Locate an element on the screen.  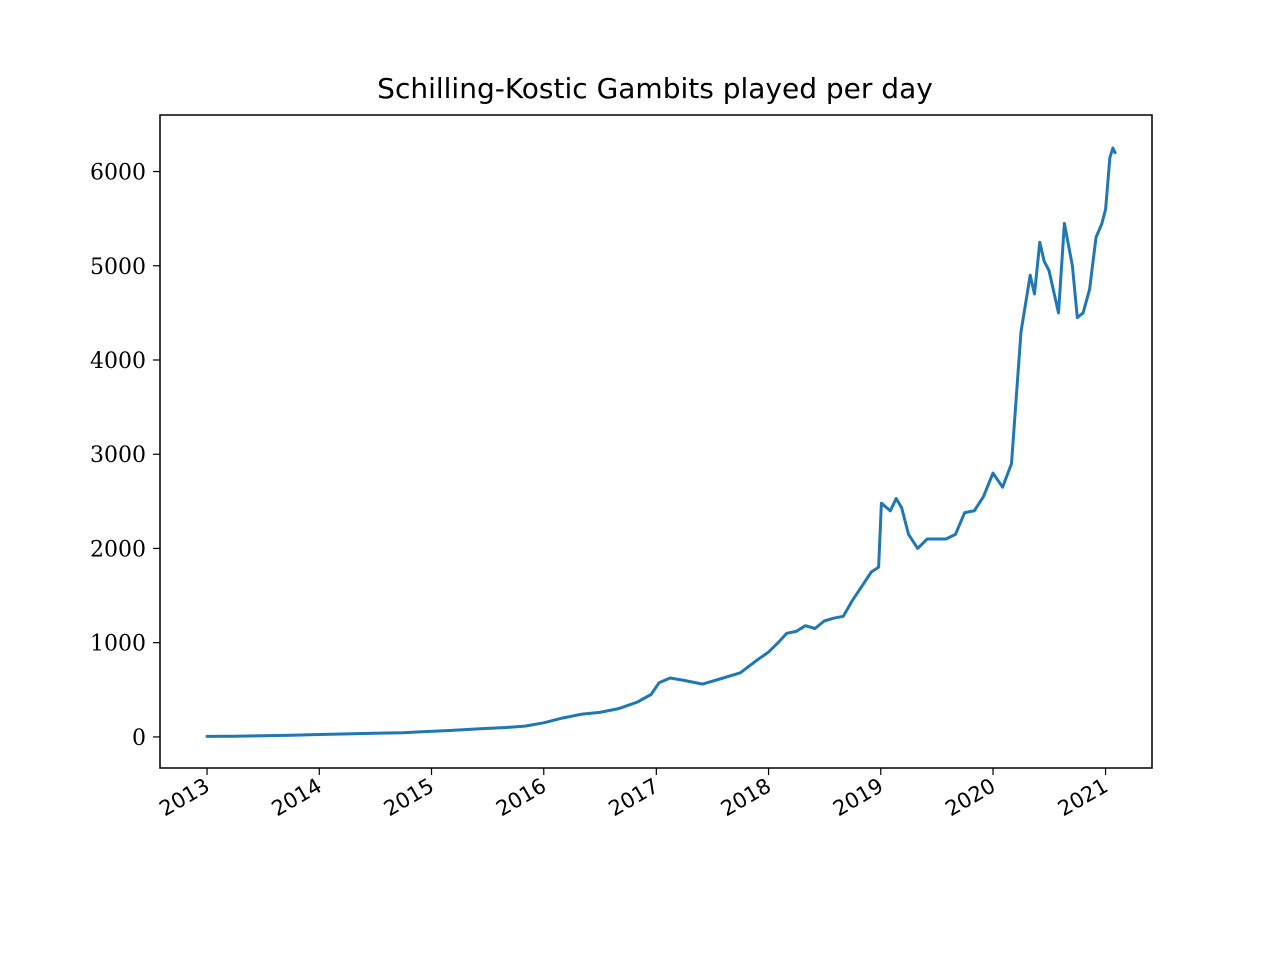
x-tick-label: 2016 is located at coordinates (521, 798).